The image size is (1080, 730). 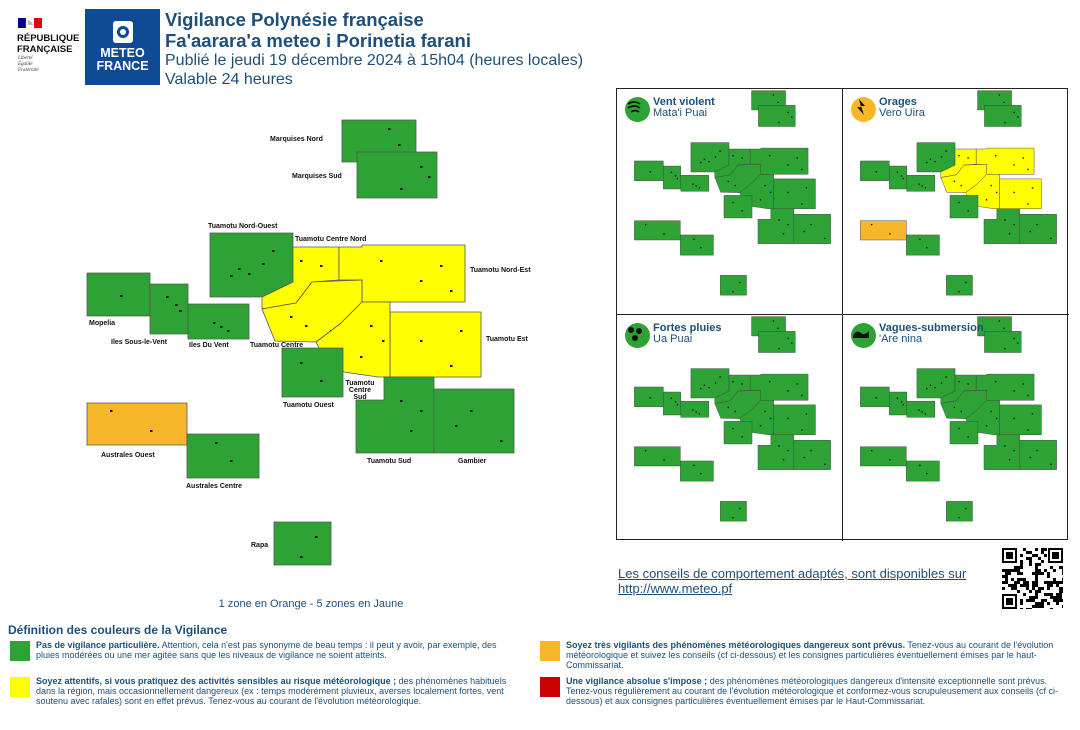 I want to click on zone-mopelia, so click(x=118, y=294).